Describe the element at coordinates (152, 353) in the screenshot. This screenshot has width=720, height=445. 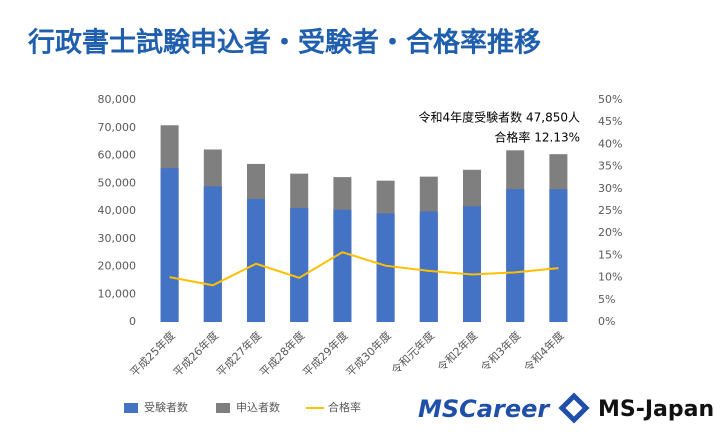
I see `x-tick-label: 平成25年度` at that location.